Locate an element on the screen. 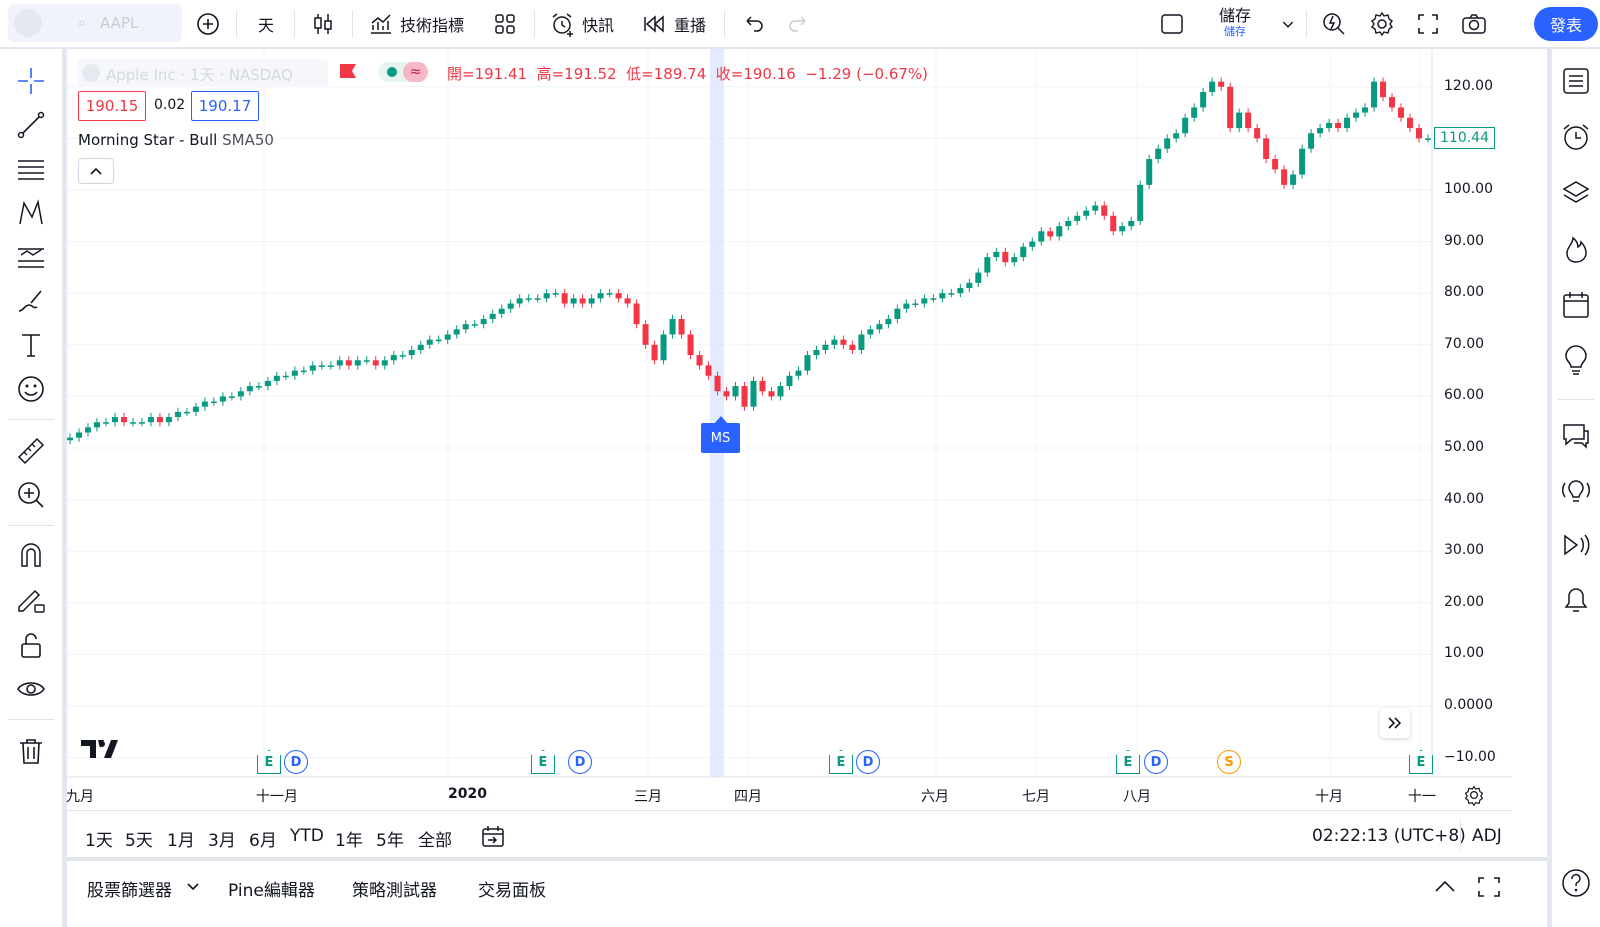  list-icon is located at coordinates (1576, 81).